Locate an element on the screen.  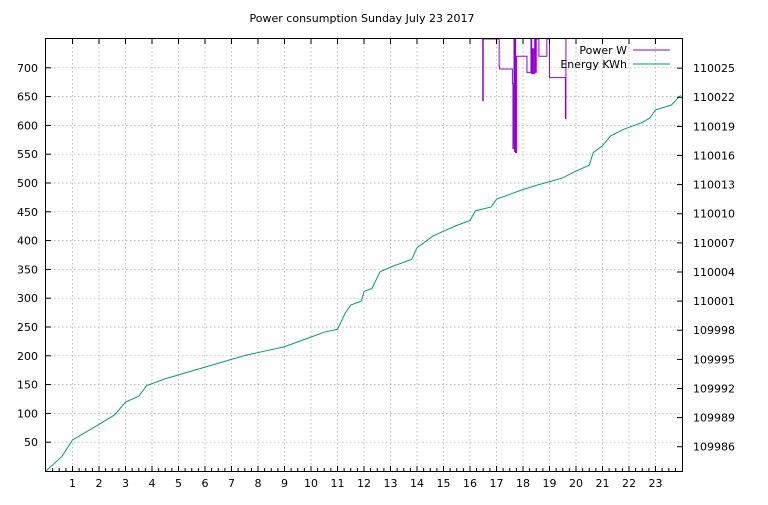
legend-label-energy: Energy KWh is located at coordinates (593, 64).